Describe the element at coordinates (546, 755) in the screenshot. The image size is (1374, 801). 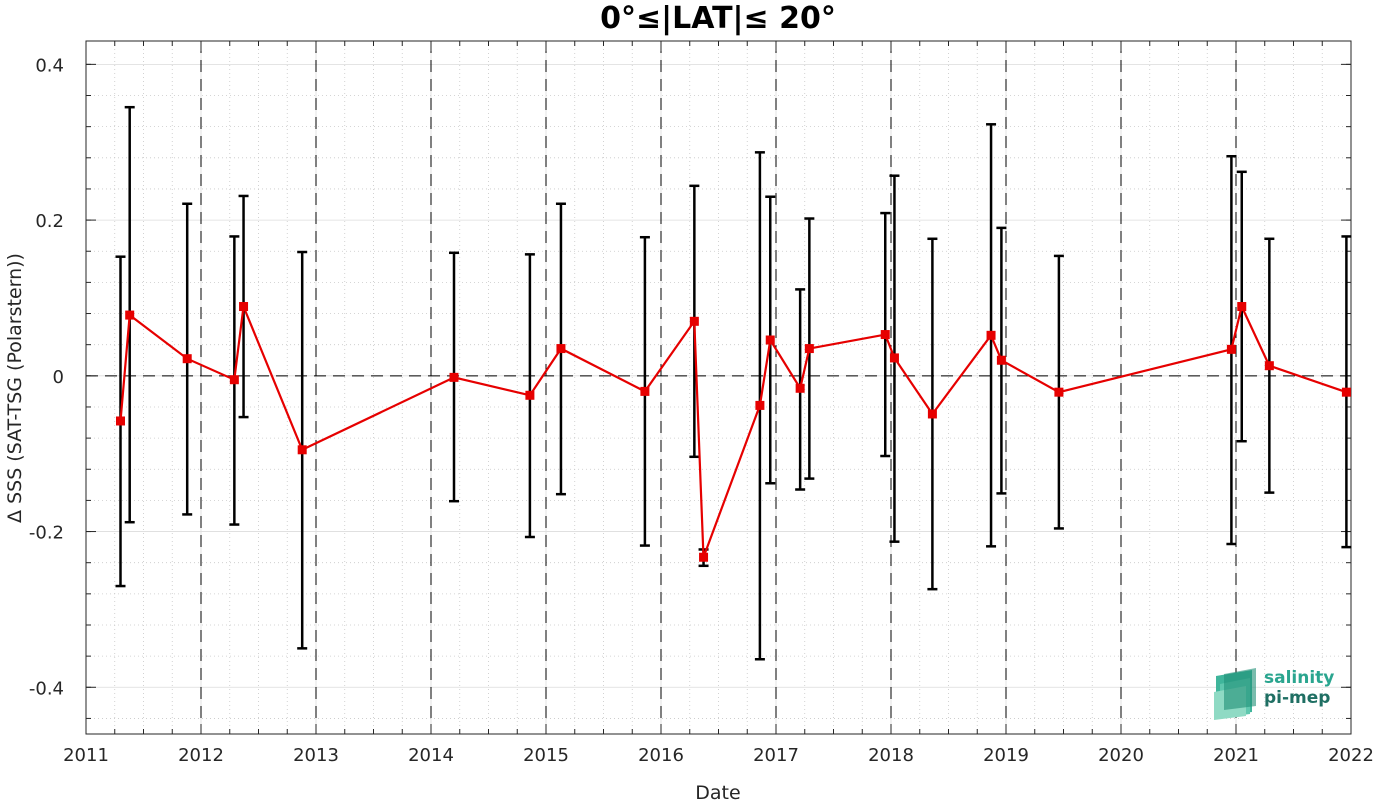
I see `x-tick-label: 2015` at that location.